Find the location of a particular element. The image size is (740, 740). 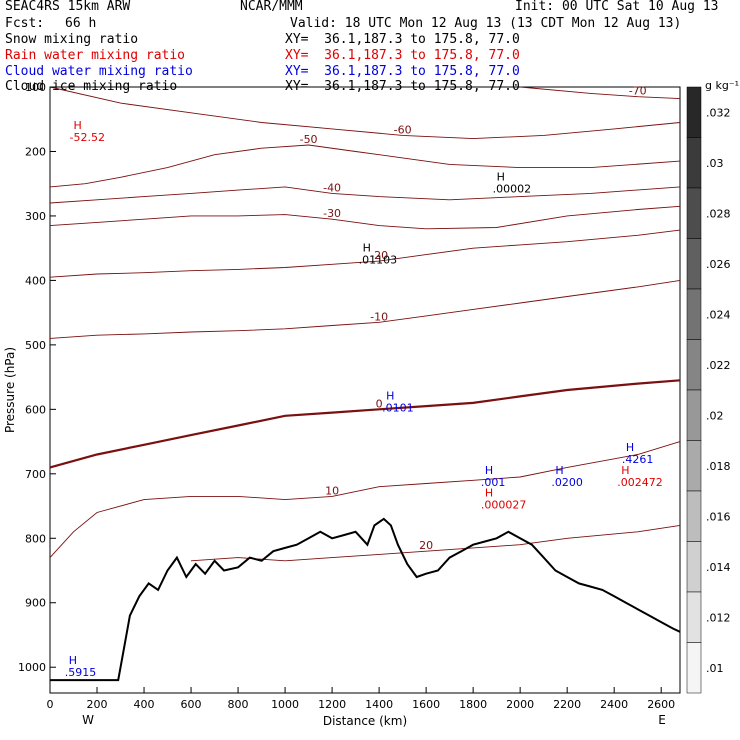

x-tick-label: 2000 is located at coordinates (520, 704).